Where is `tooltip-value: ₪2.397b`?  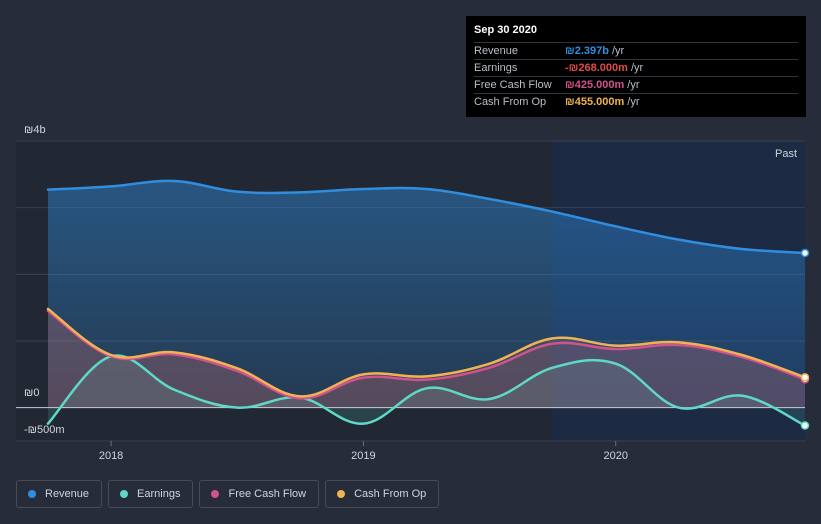 tooltip-value: ₪2.397b is located at coordinates (587, 51).